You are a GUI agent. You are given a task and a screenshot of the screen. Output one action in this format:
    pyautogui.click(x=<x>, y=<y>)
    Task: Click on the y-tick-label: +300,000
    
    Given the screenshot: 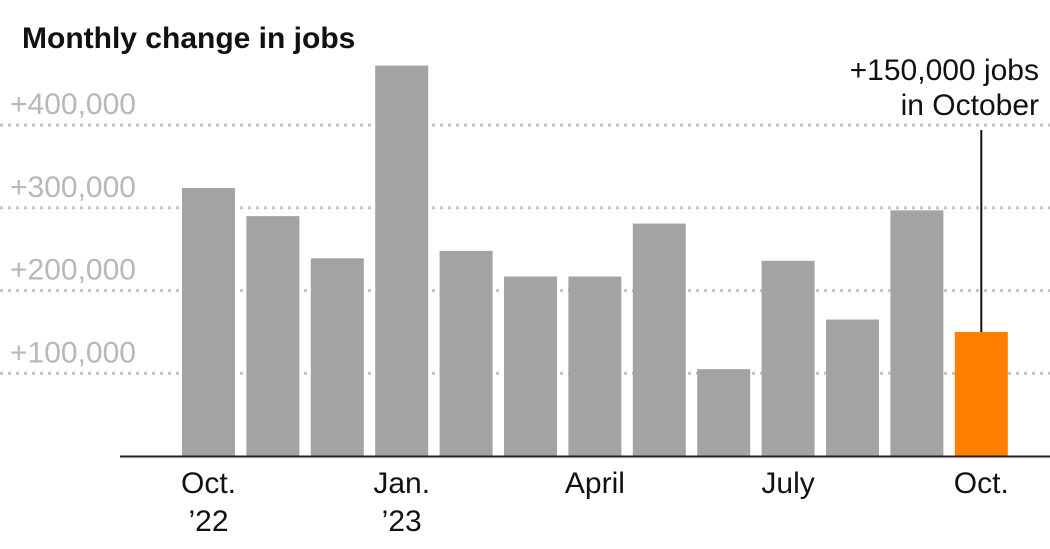 What is the action you would take?
    pyautogui.click(x=73, y=187)
    